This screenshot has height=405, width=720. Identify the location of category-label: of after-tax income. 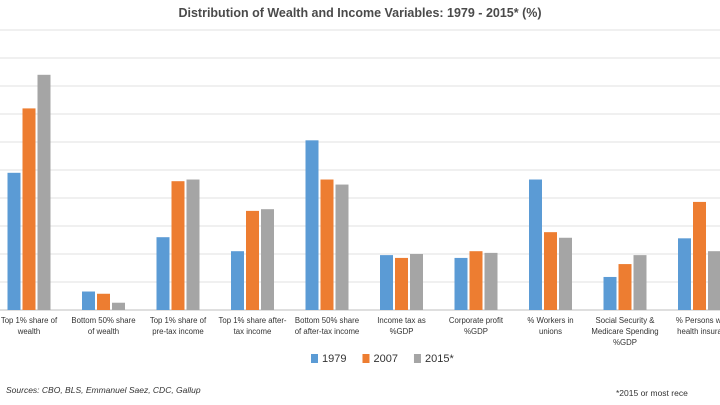
(327, 331).